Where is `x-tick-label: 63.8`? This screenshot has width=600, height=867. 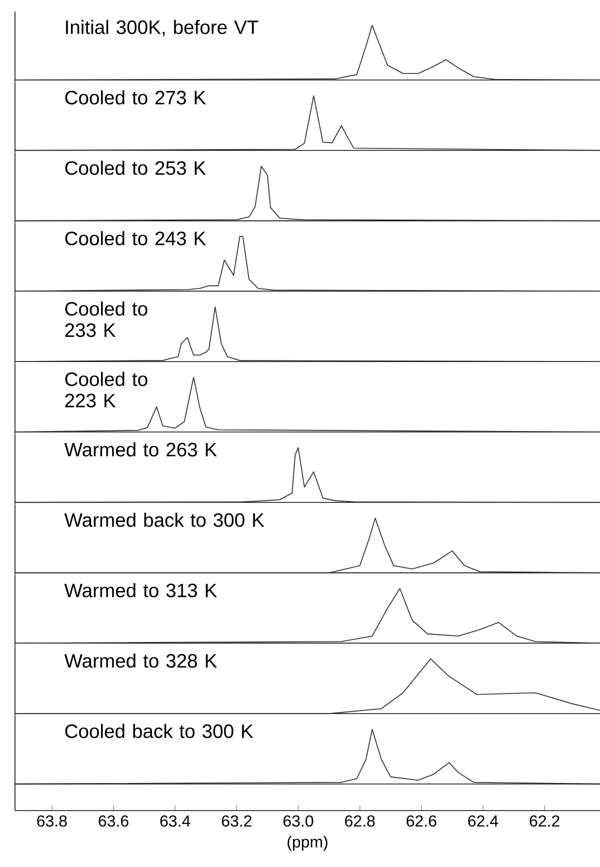 x-tick-label: 63.8 is located at coordinates (52, 821).